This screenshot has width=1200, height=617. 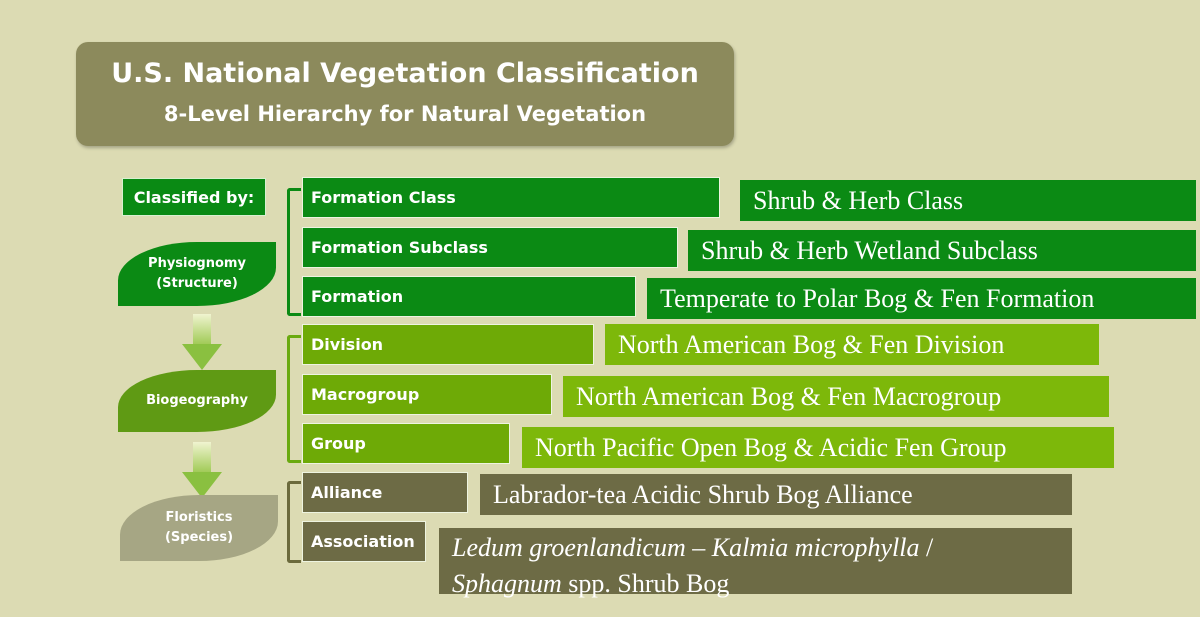 What do you see at coordinates (294, 522) in the screenshot?
I see `floristics-bracket` at bounding box center [294, 522].